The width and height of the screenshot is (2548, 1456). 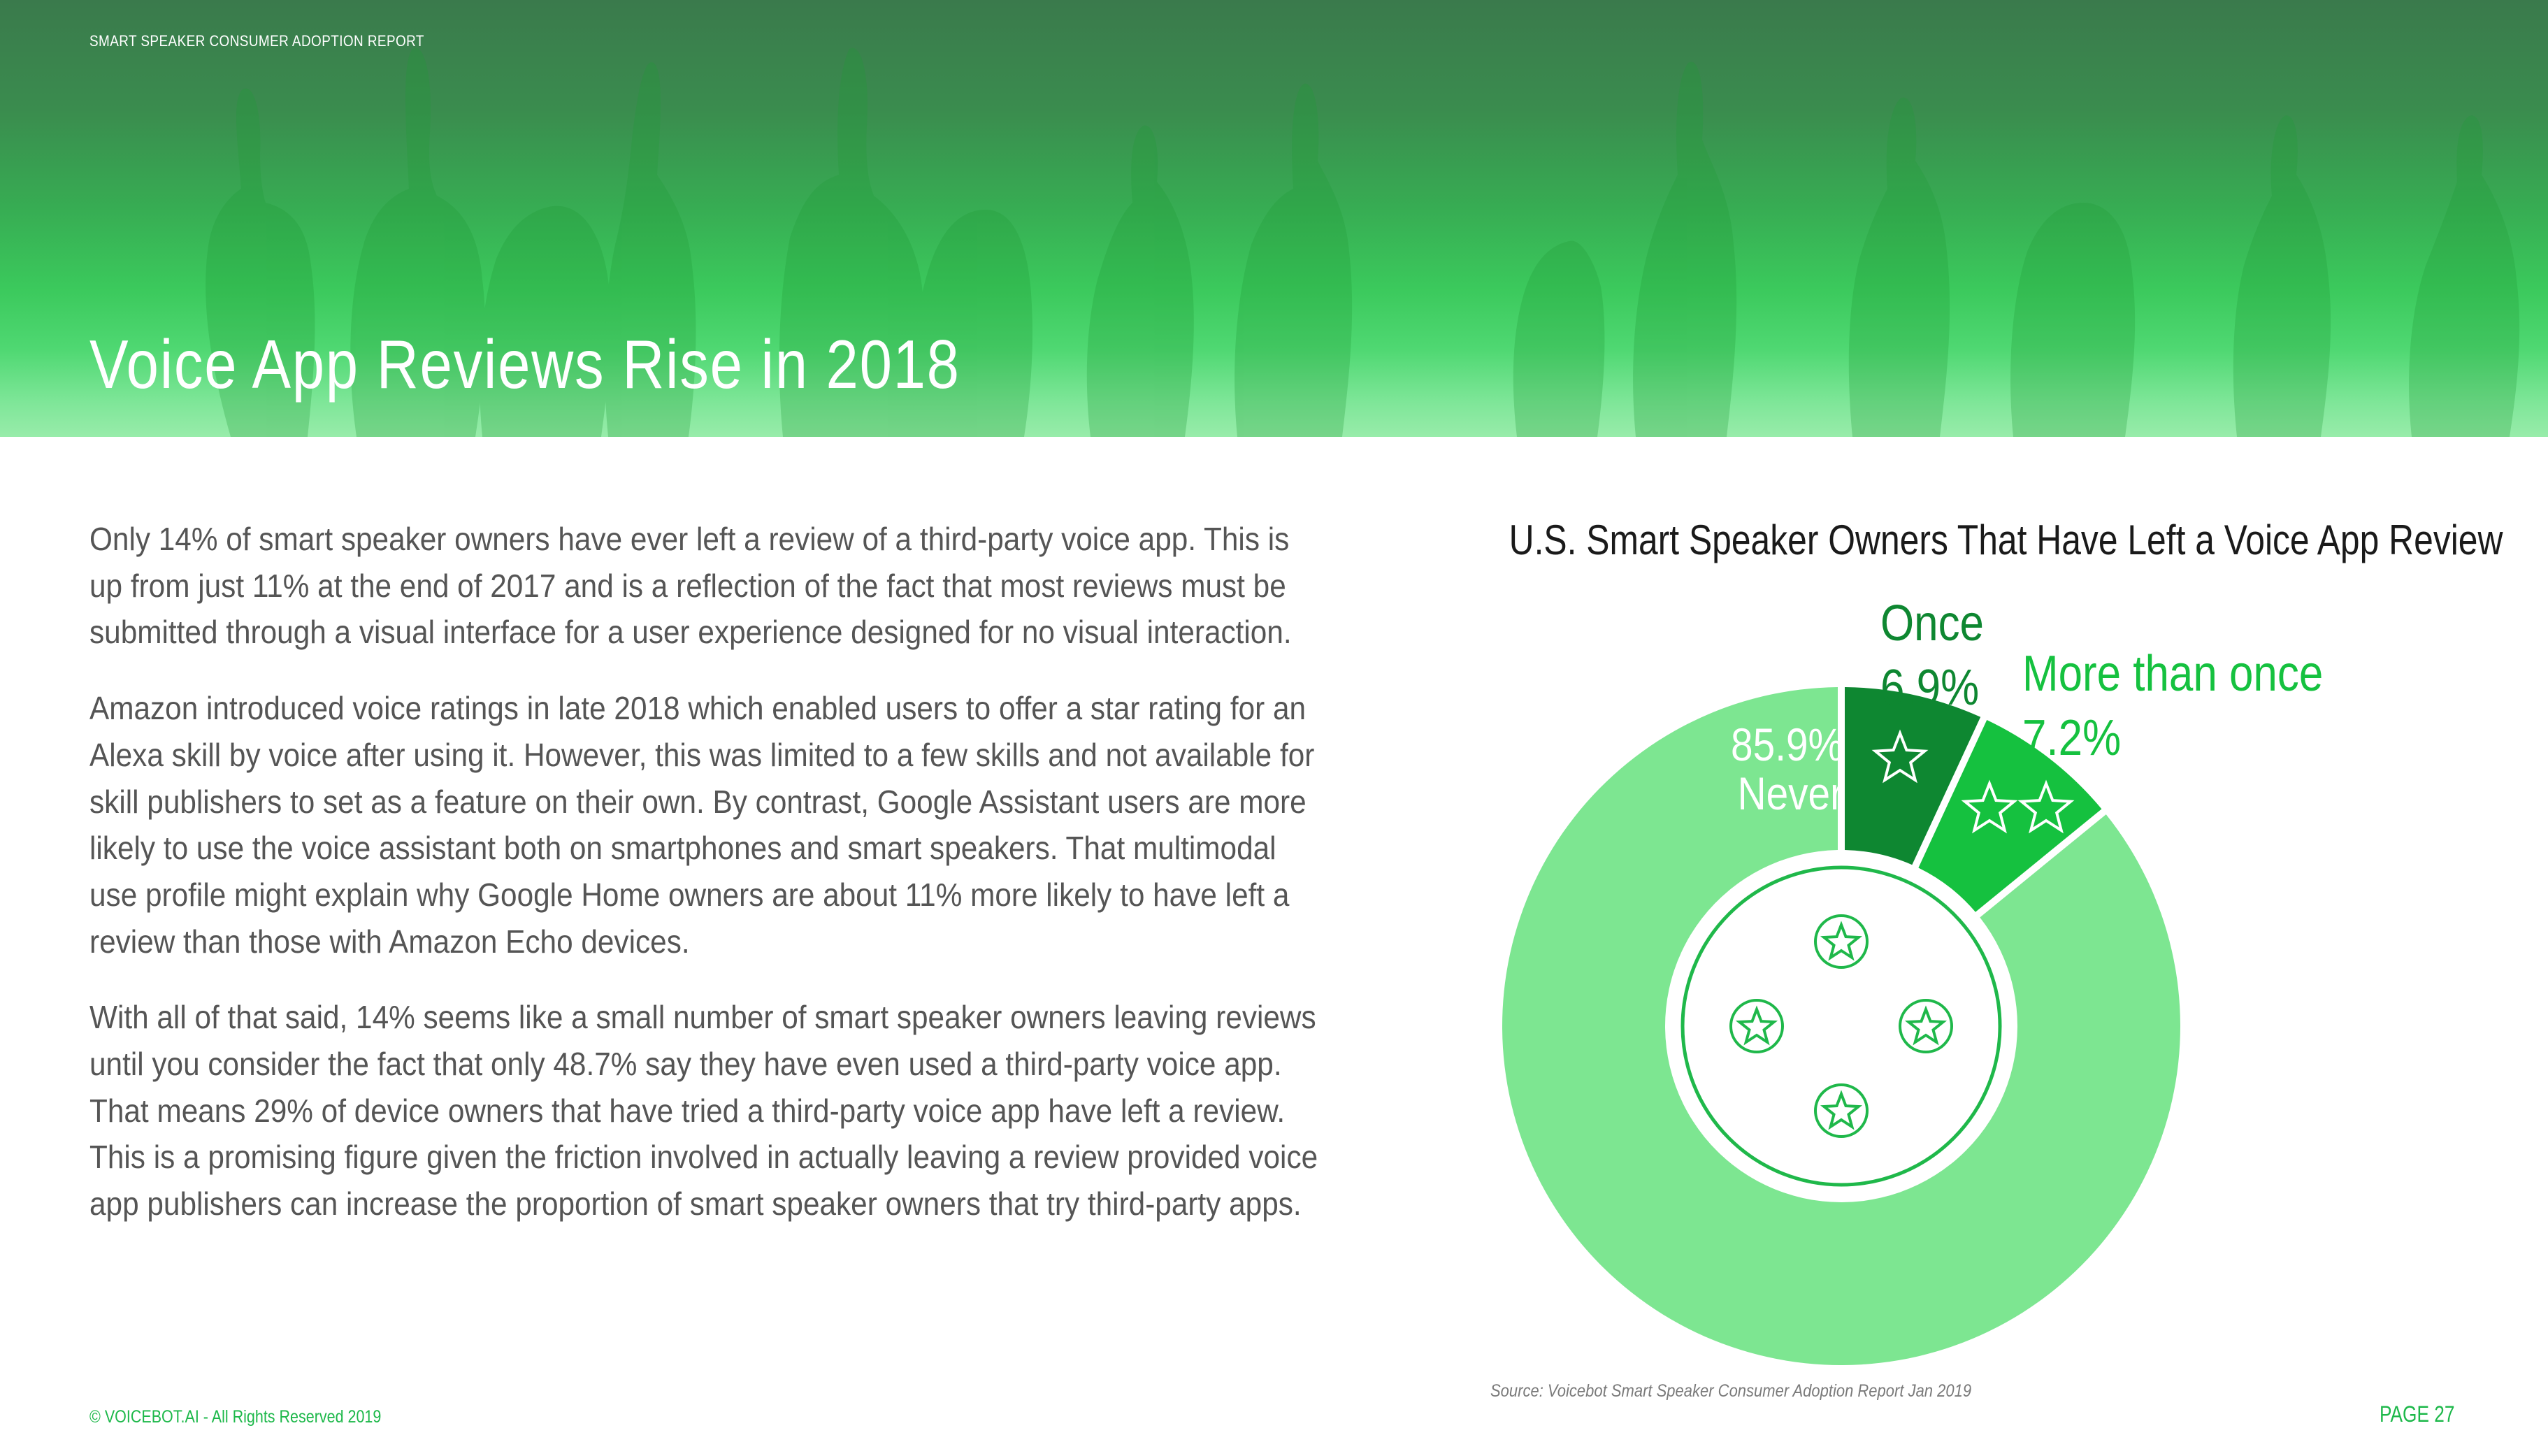 I want to click on report-label: SMART SPEAKER CONSUMER ADOPTION REPORT, so click(x=256, y=41).